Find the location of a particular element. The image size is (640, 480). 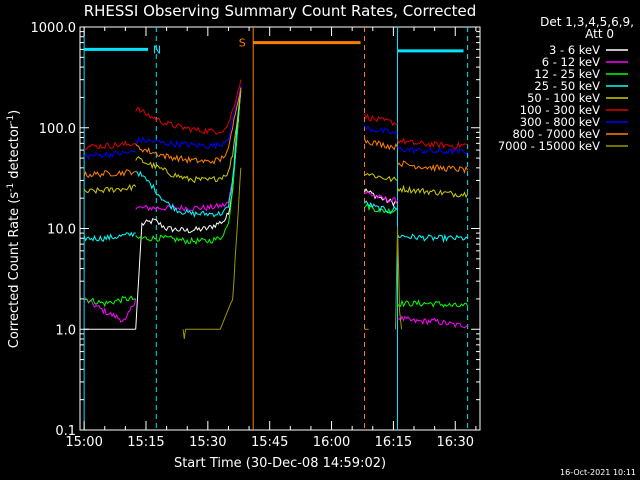

legend-entry-label: 25 - 50 keV is located at coordinates (567, 86).